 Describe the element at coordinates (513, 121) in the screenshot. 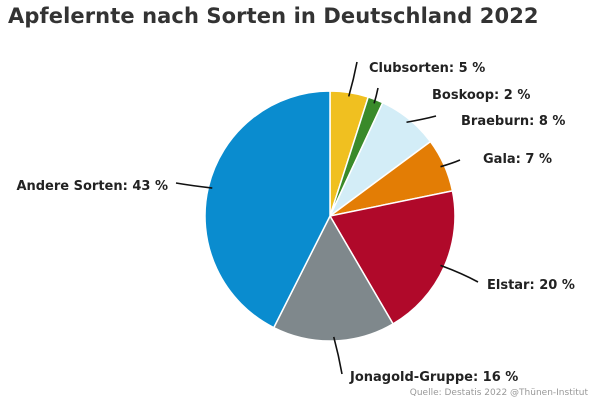

I see `label-braeburn: Braeburn: 8 %` at that location.